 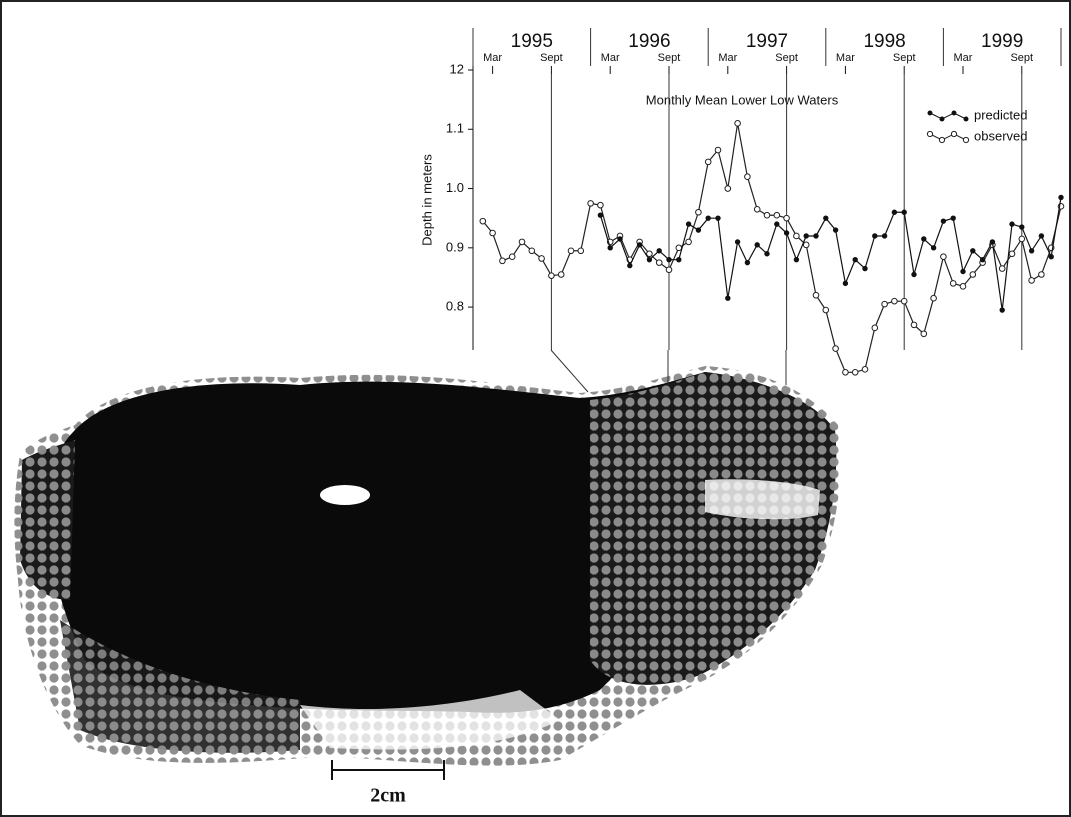 I want to click on legend-label: observed, so click(x=1000, y=135).